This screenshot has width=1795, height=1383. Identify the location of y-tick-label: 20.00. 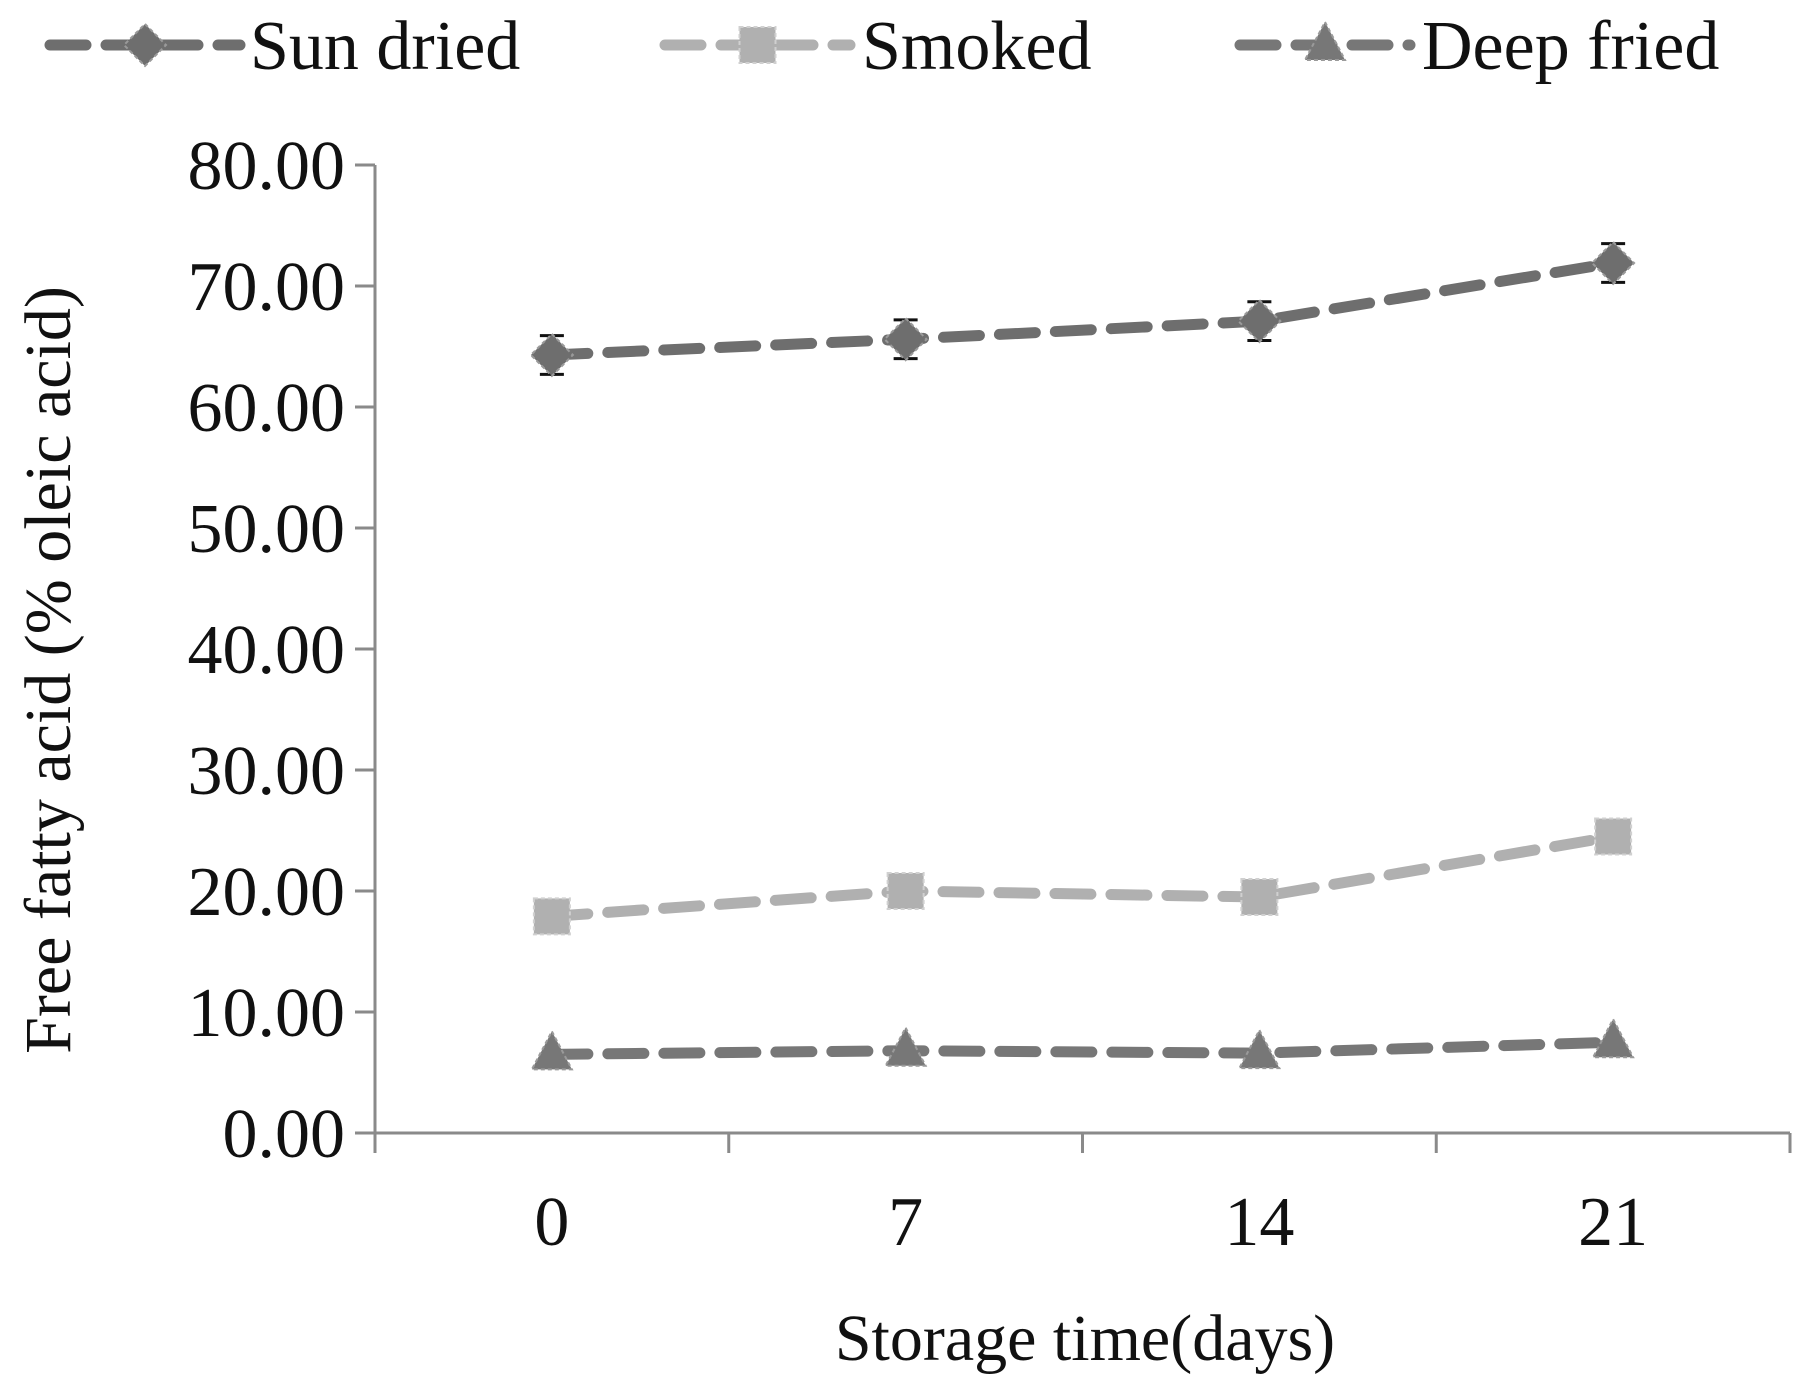
(267, 892).